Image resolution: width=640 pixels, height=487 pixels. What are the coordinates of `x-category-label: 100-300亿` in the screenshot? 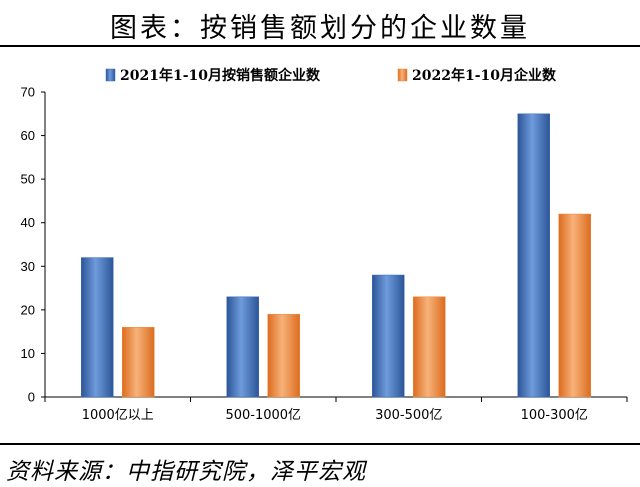 It's located at (554, 415).